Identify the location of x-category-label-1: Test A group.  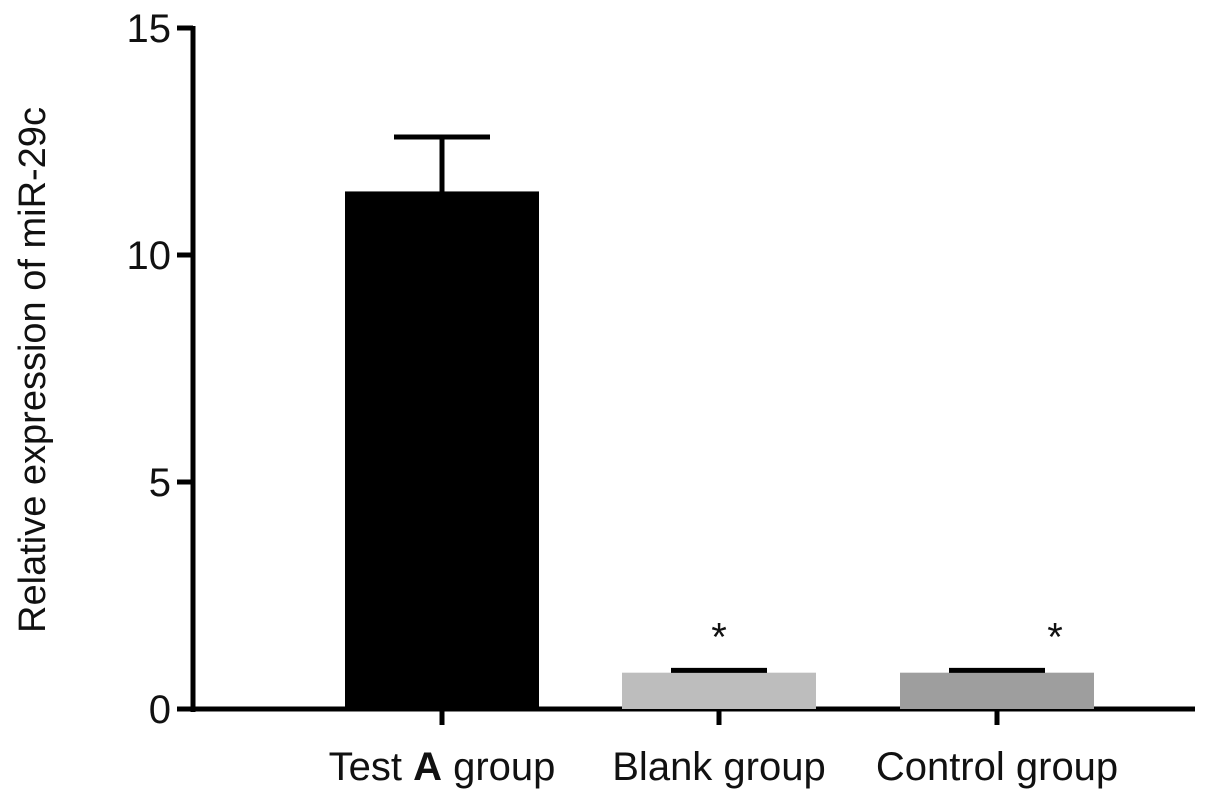
(442, 767).